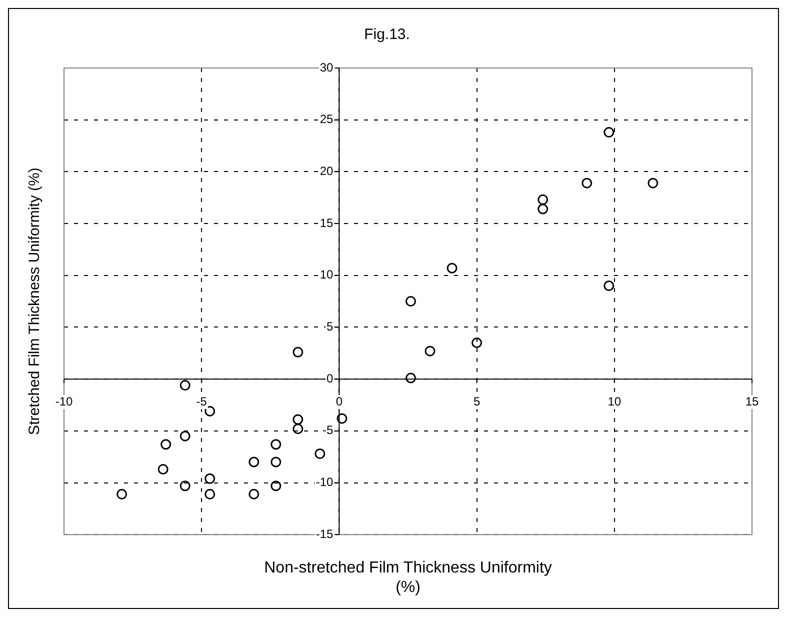 Image resolution: width=789 pixels, height=619 pixels. What do you see at coordinates (339, 401) in the screenshot?
I see `x-tick-label: 0` at bounding box center [339, 401].